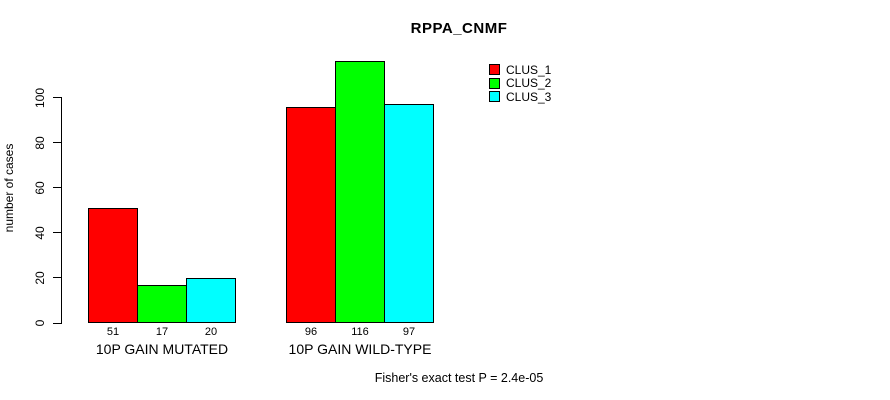 The image size is (890, 400). Describe the element at coordinates (40, 323) in the screenshot. I see `y-tick-label: 0` at that location.